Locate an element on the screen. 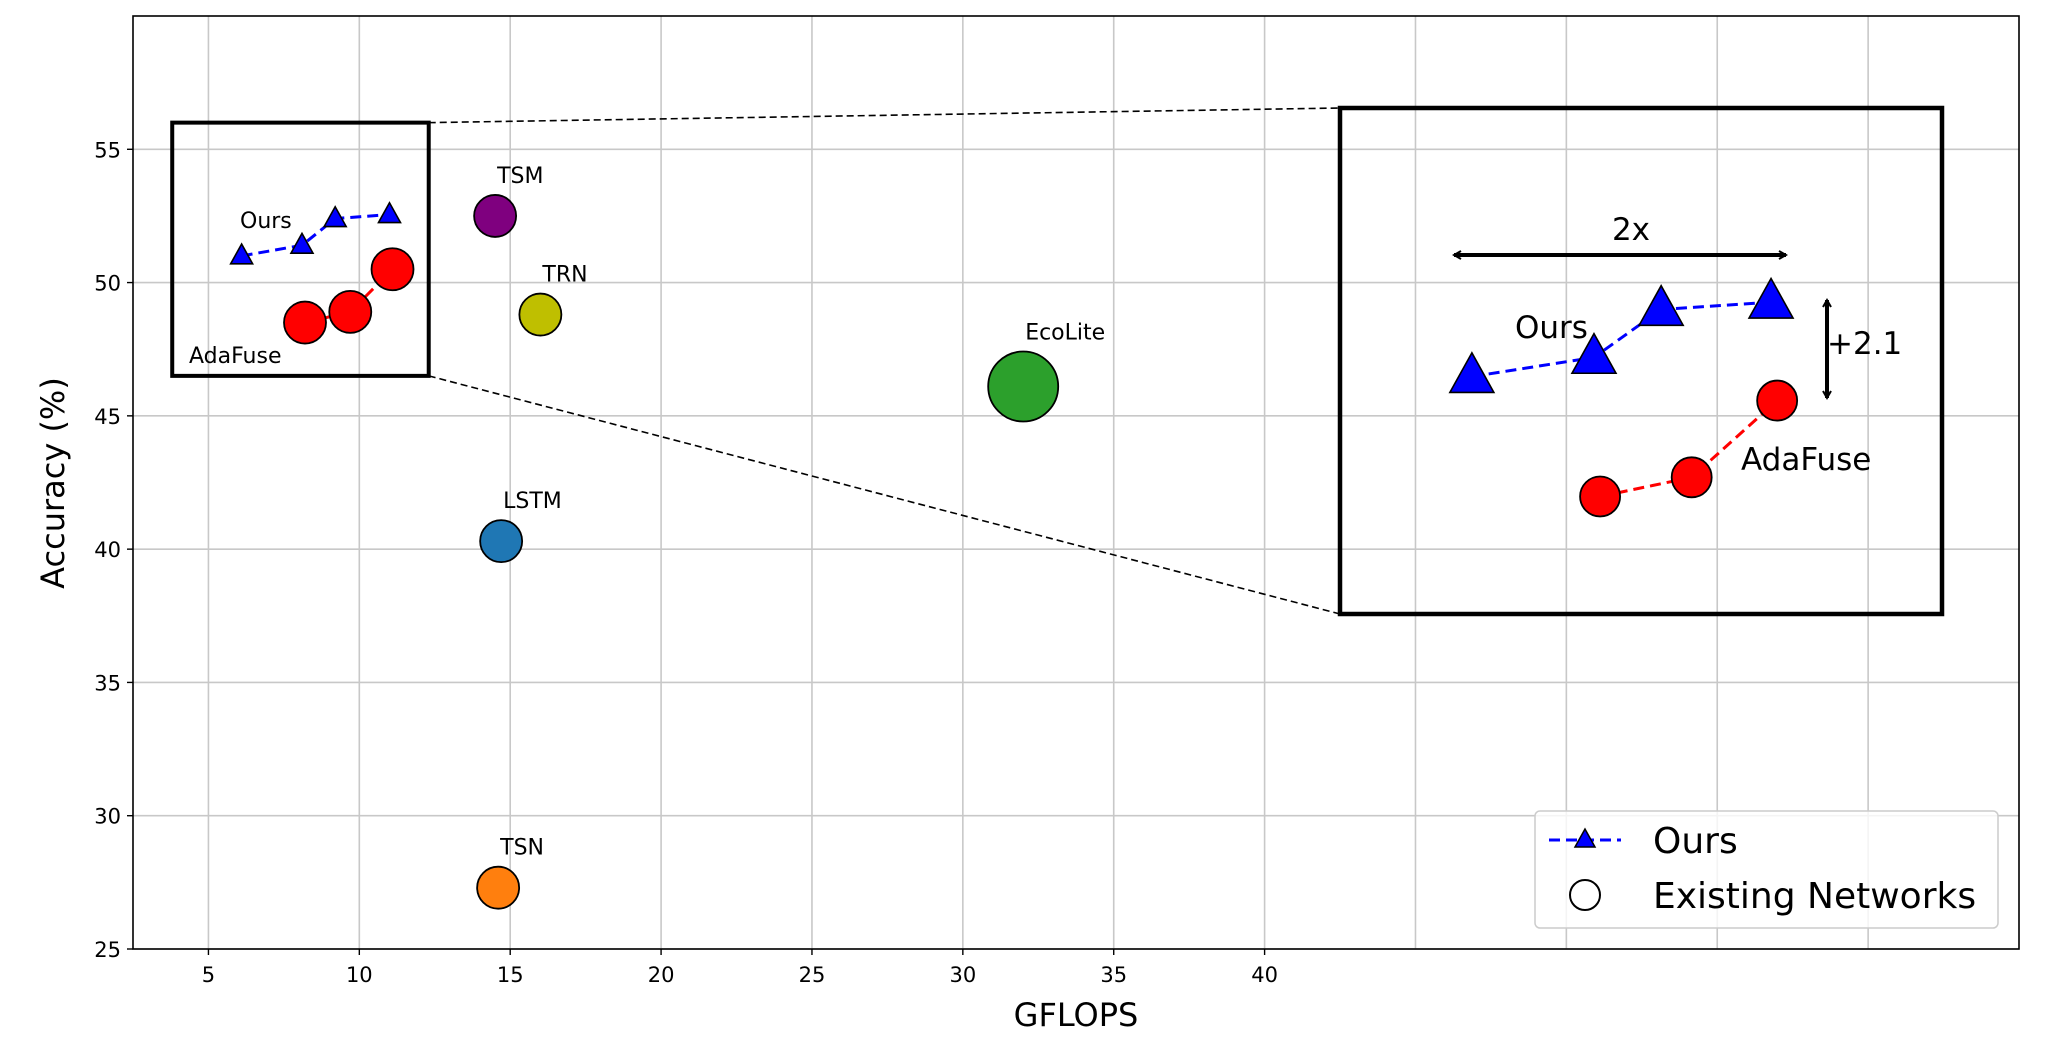 This screenshot has width=2048, height=1051. label-tsn: TSN is located at coordinates (521, 848).